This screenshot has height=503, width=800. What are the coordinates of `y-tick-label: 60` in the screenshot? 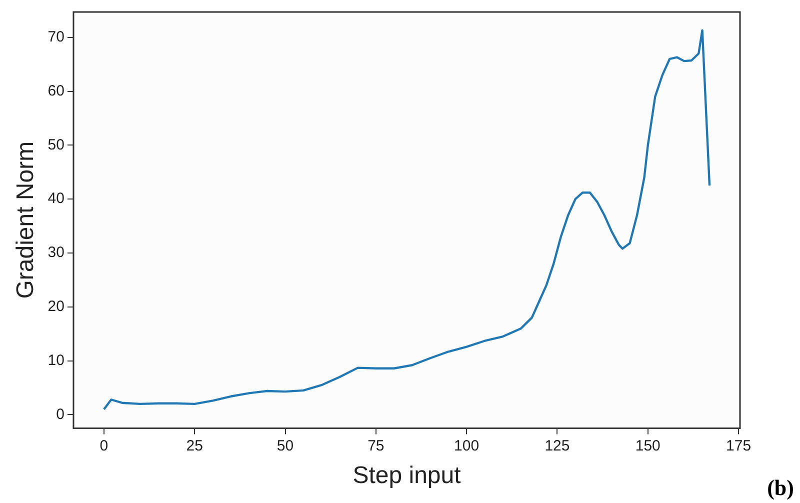 It's located at (56, 91).